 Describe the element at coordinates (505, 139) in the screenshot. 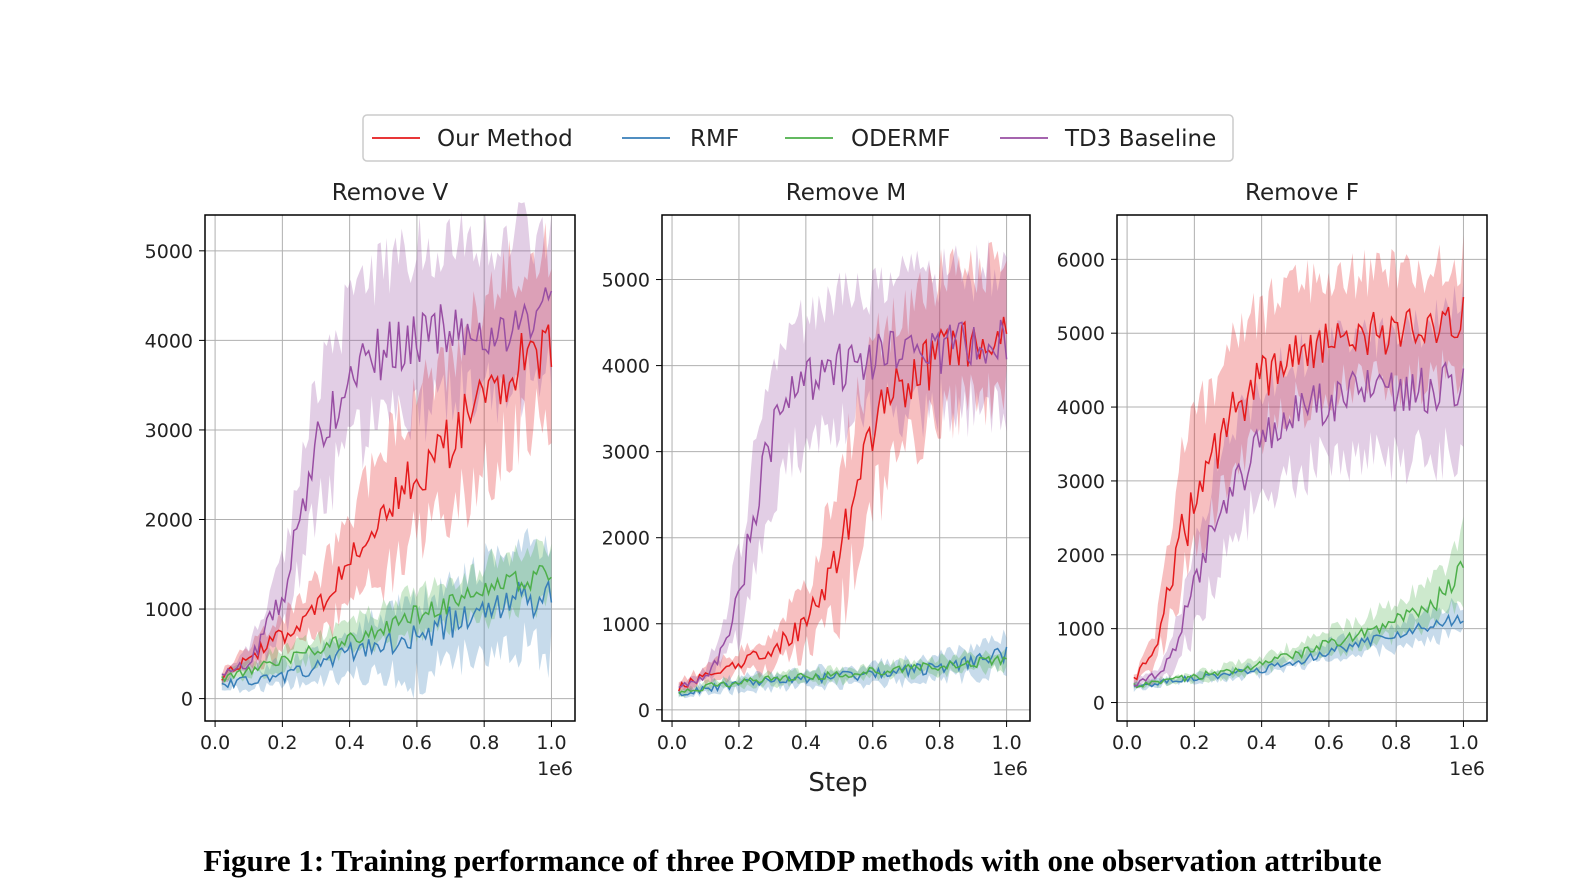

I see `legend-label-our-method: Our Method` at that location.